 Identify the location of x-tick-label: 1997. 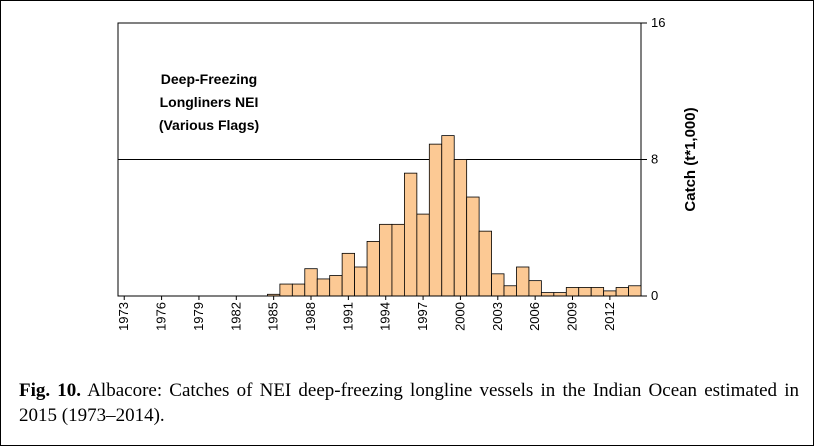
(422, 316).